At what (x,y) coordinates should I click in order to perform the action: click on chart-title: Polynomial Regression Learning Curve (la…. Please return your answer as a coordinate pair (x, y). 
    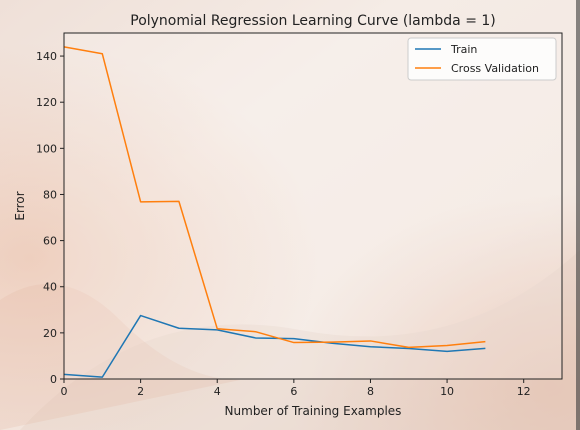
    Looking at the image, I should click on (313, 21).